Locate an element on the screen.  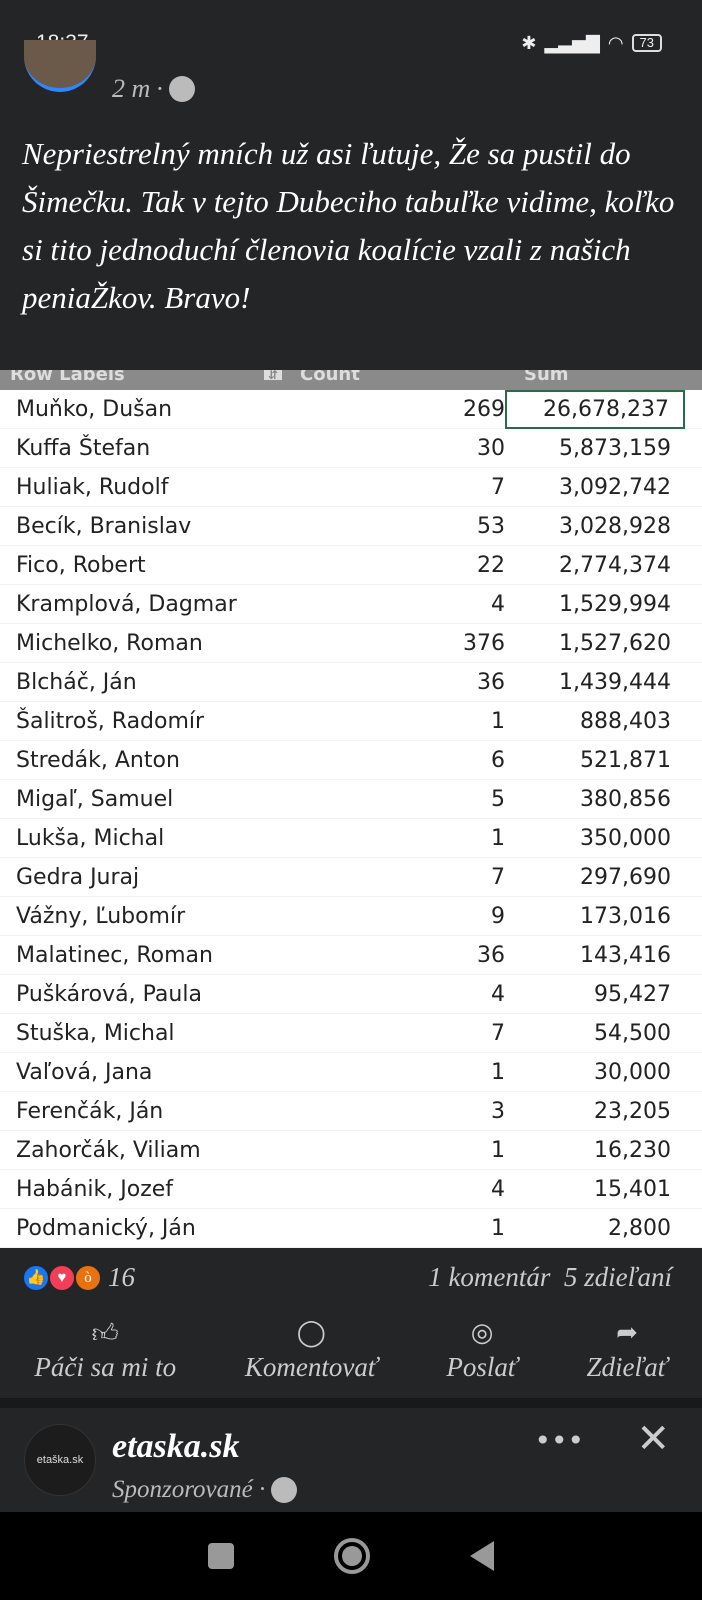
comment-button: ◯ Komentovať is located at coordinates (311, 1350).